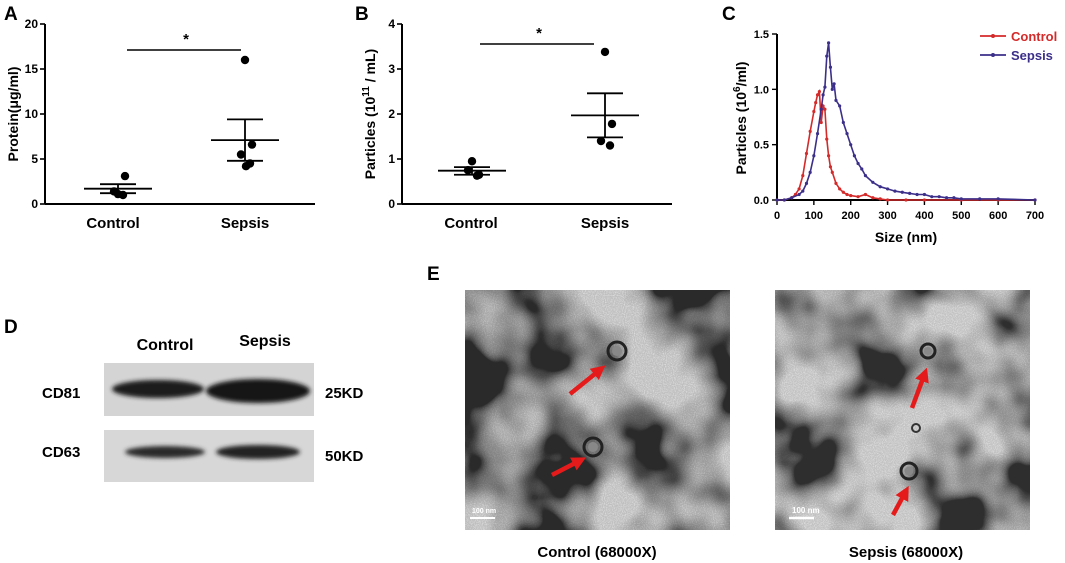 Image resolution: width=1065 pixels, height=563 pixels. What do you see at coordinates (906, 552) in the screenshot?
I see `tem-caption-sepsis: Sepsis (68000X)` at bounding box center [906, 552].